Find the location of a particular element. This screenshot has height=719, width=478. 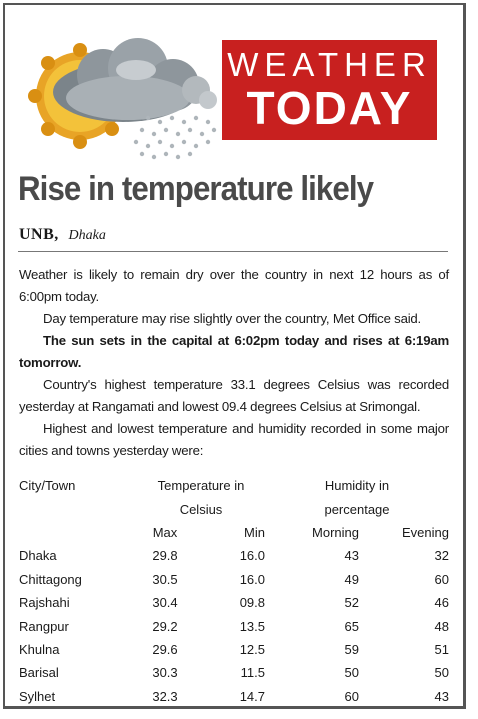

min-temp-cell: 13.5 is located at coordinates (252, 626).